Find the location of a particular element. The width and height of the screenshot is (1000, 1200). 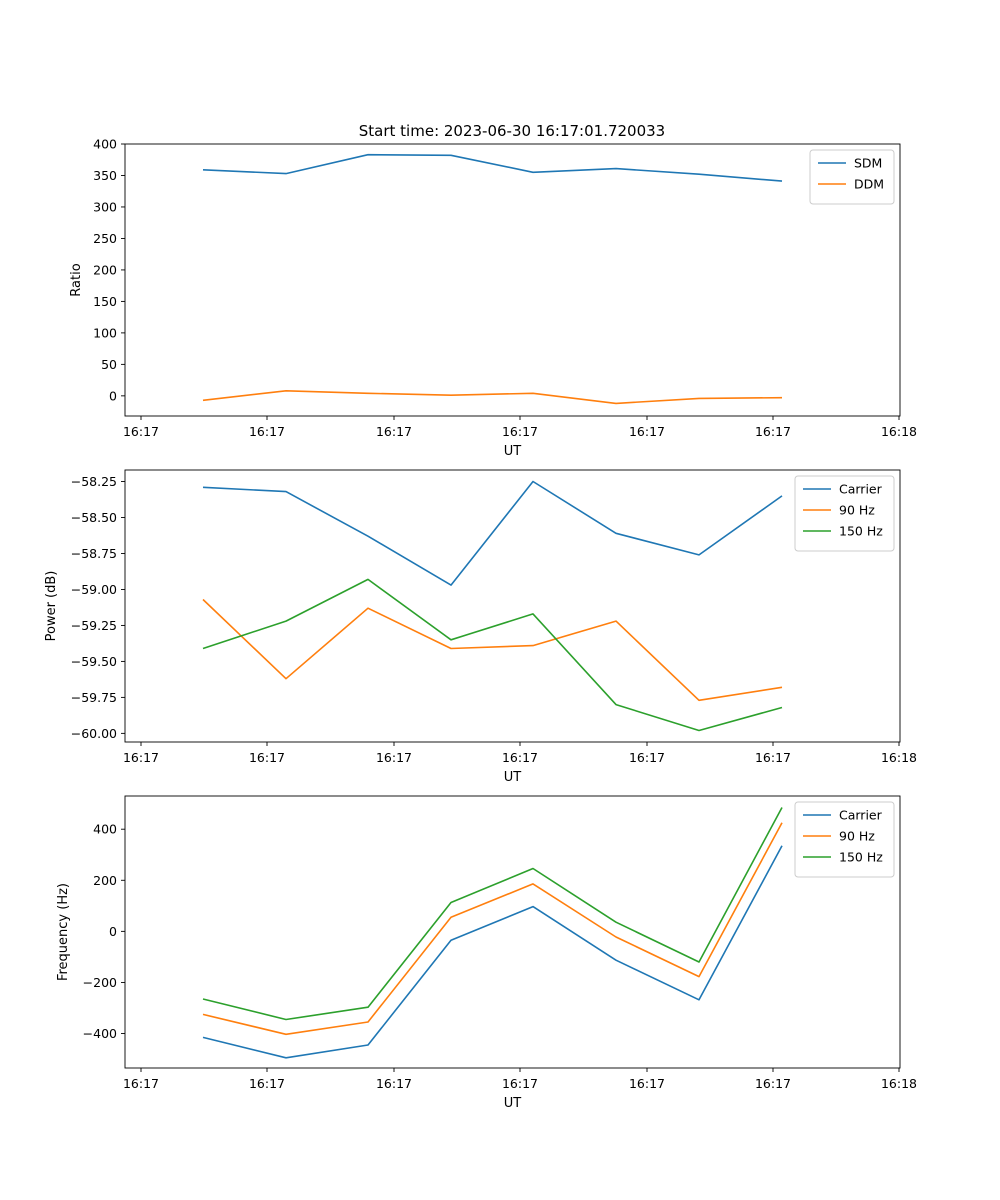

y-axis-label: Frequency (Hz) is located at coordinates (63, 932).